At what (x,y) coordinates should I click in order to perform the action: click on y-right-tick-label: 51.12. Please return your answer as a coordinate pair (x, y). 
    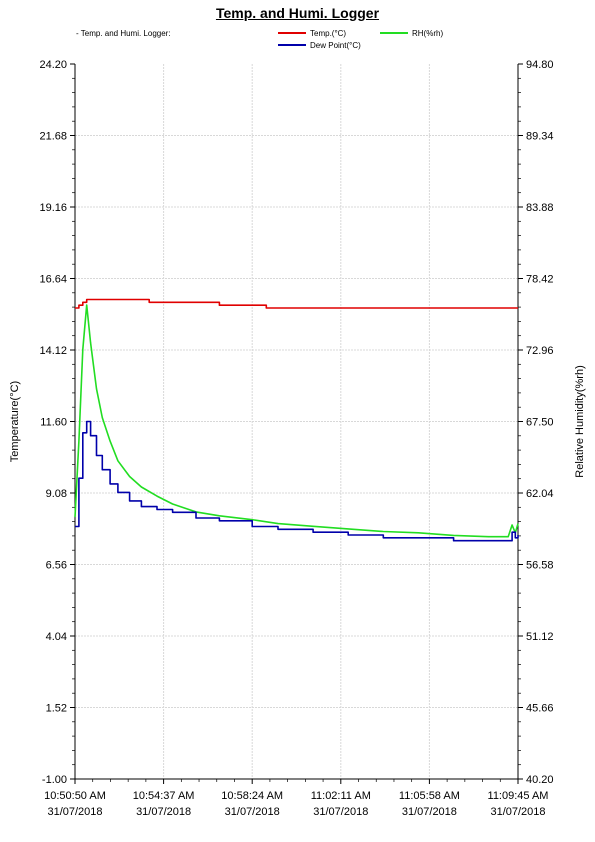
    Looking at the image, I should click on (540, 637).